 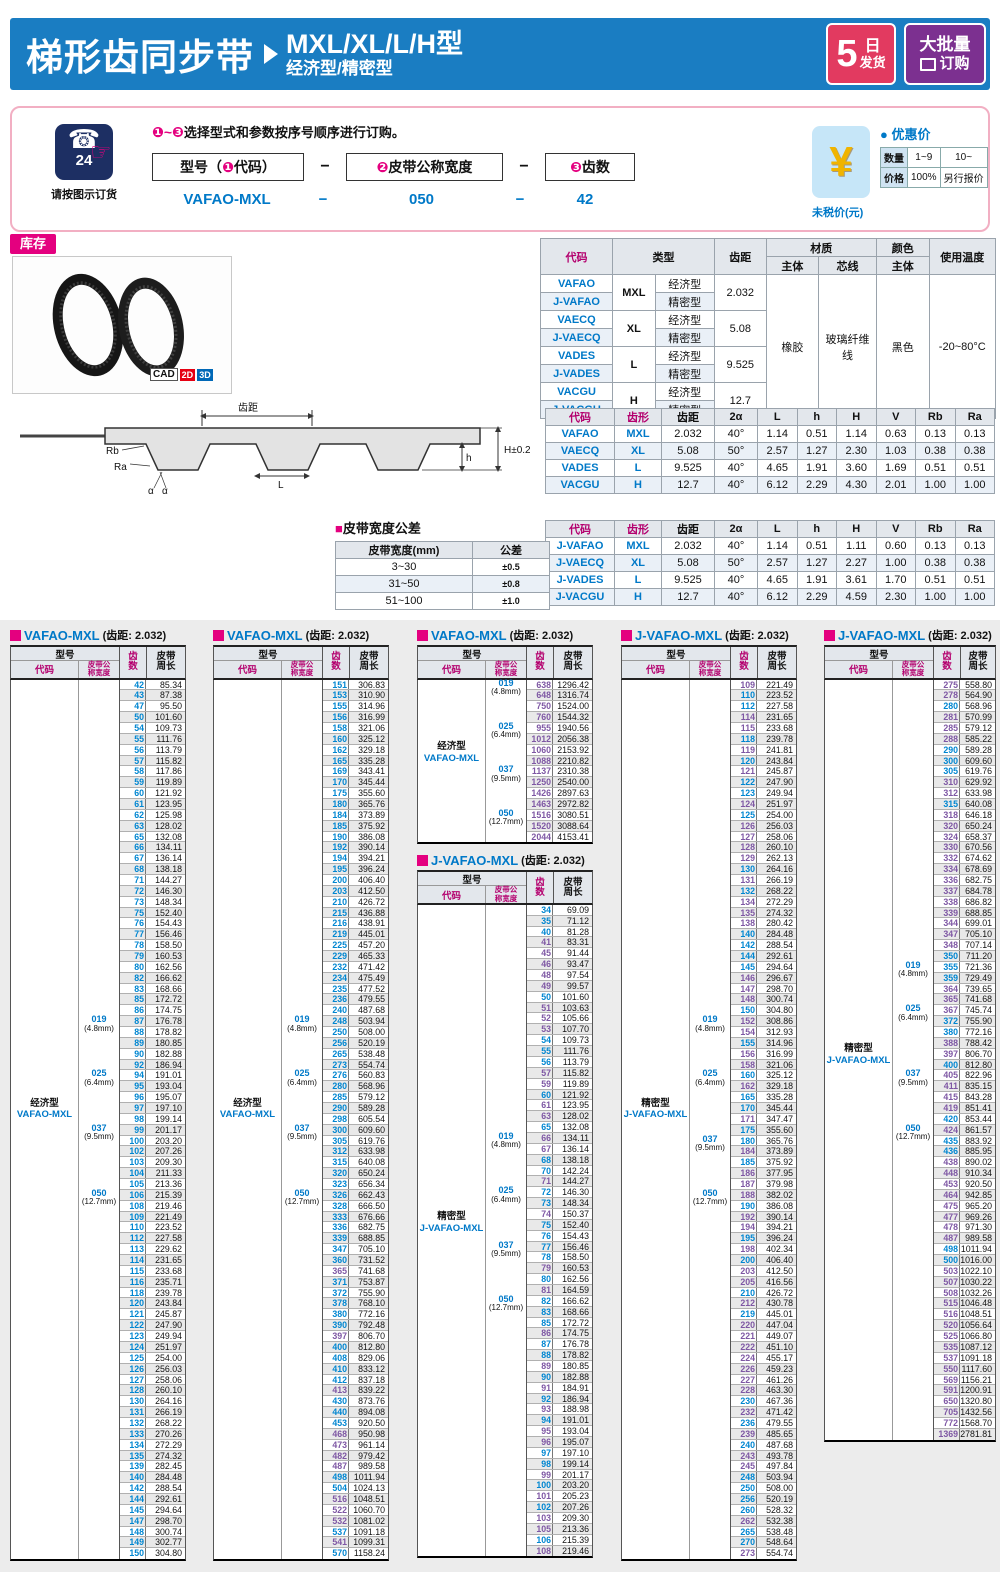 I want to click on tooth-count: 378, so click(x=336, y=1303).